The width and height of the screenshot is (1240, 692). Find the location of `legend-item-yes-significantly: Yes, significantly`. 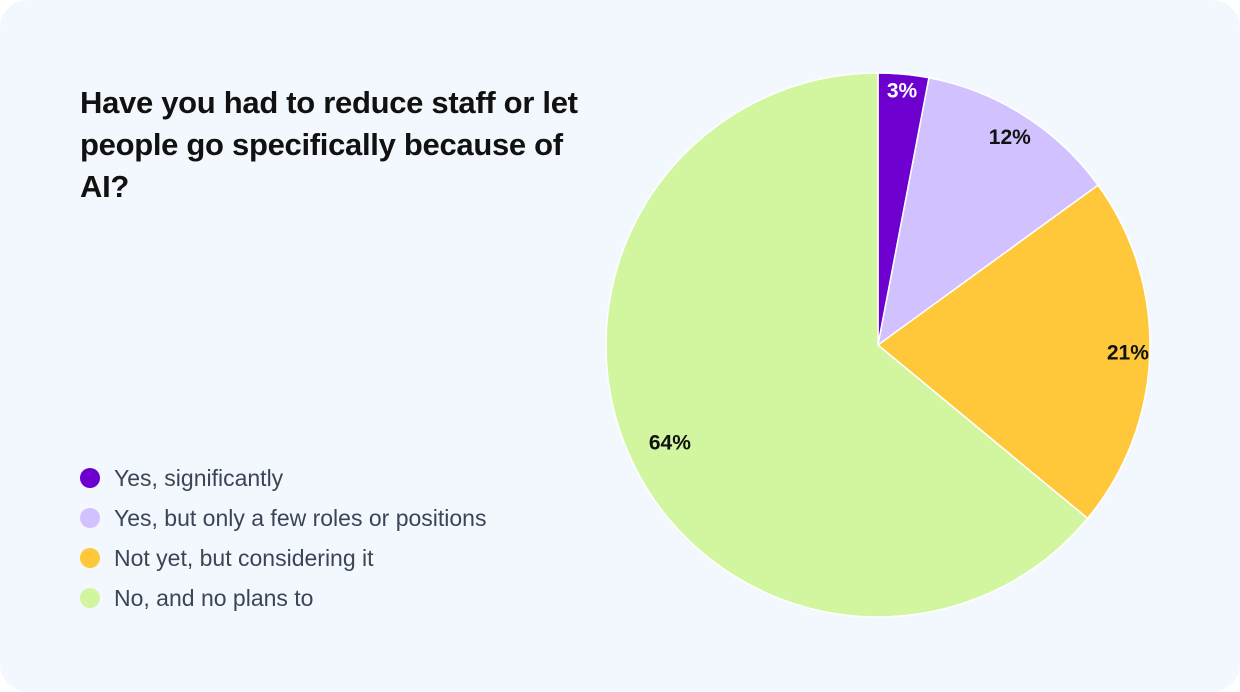

legend-item-yes-significantly: Yes, significantly is located at coordinates (283, 478).